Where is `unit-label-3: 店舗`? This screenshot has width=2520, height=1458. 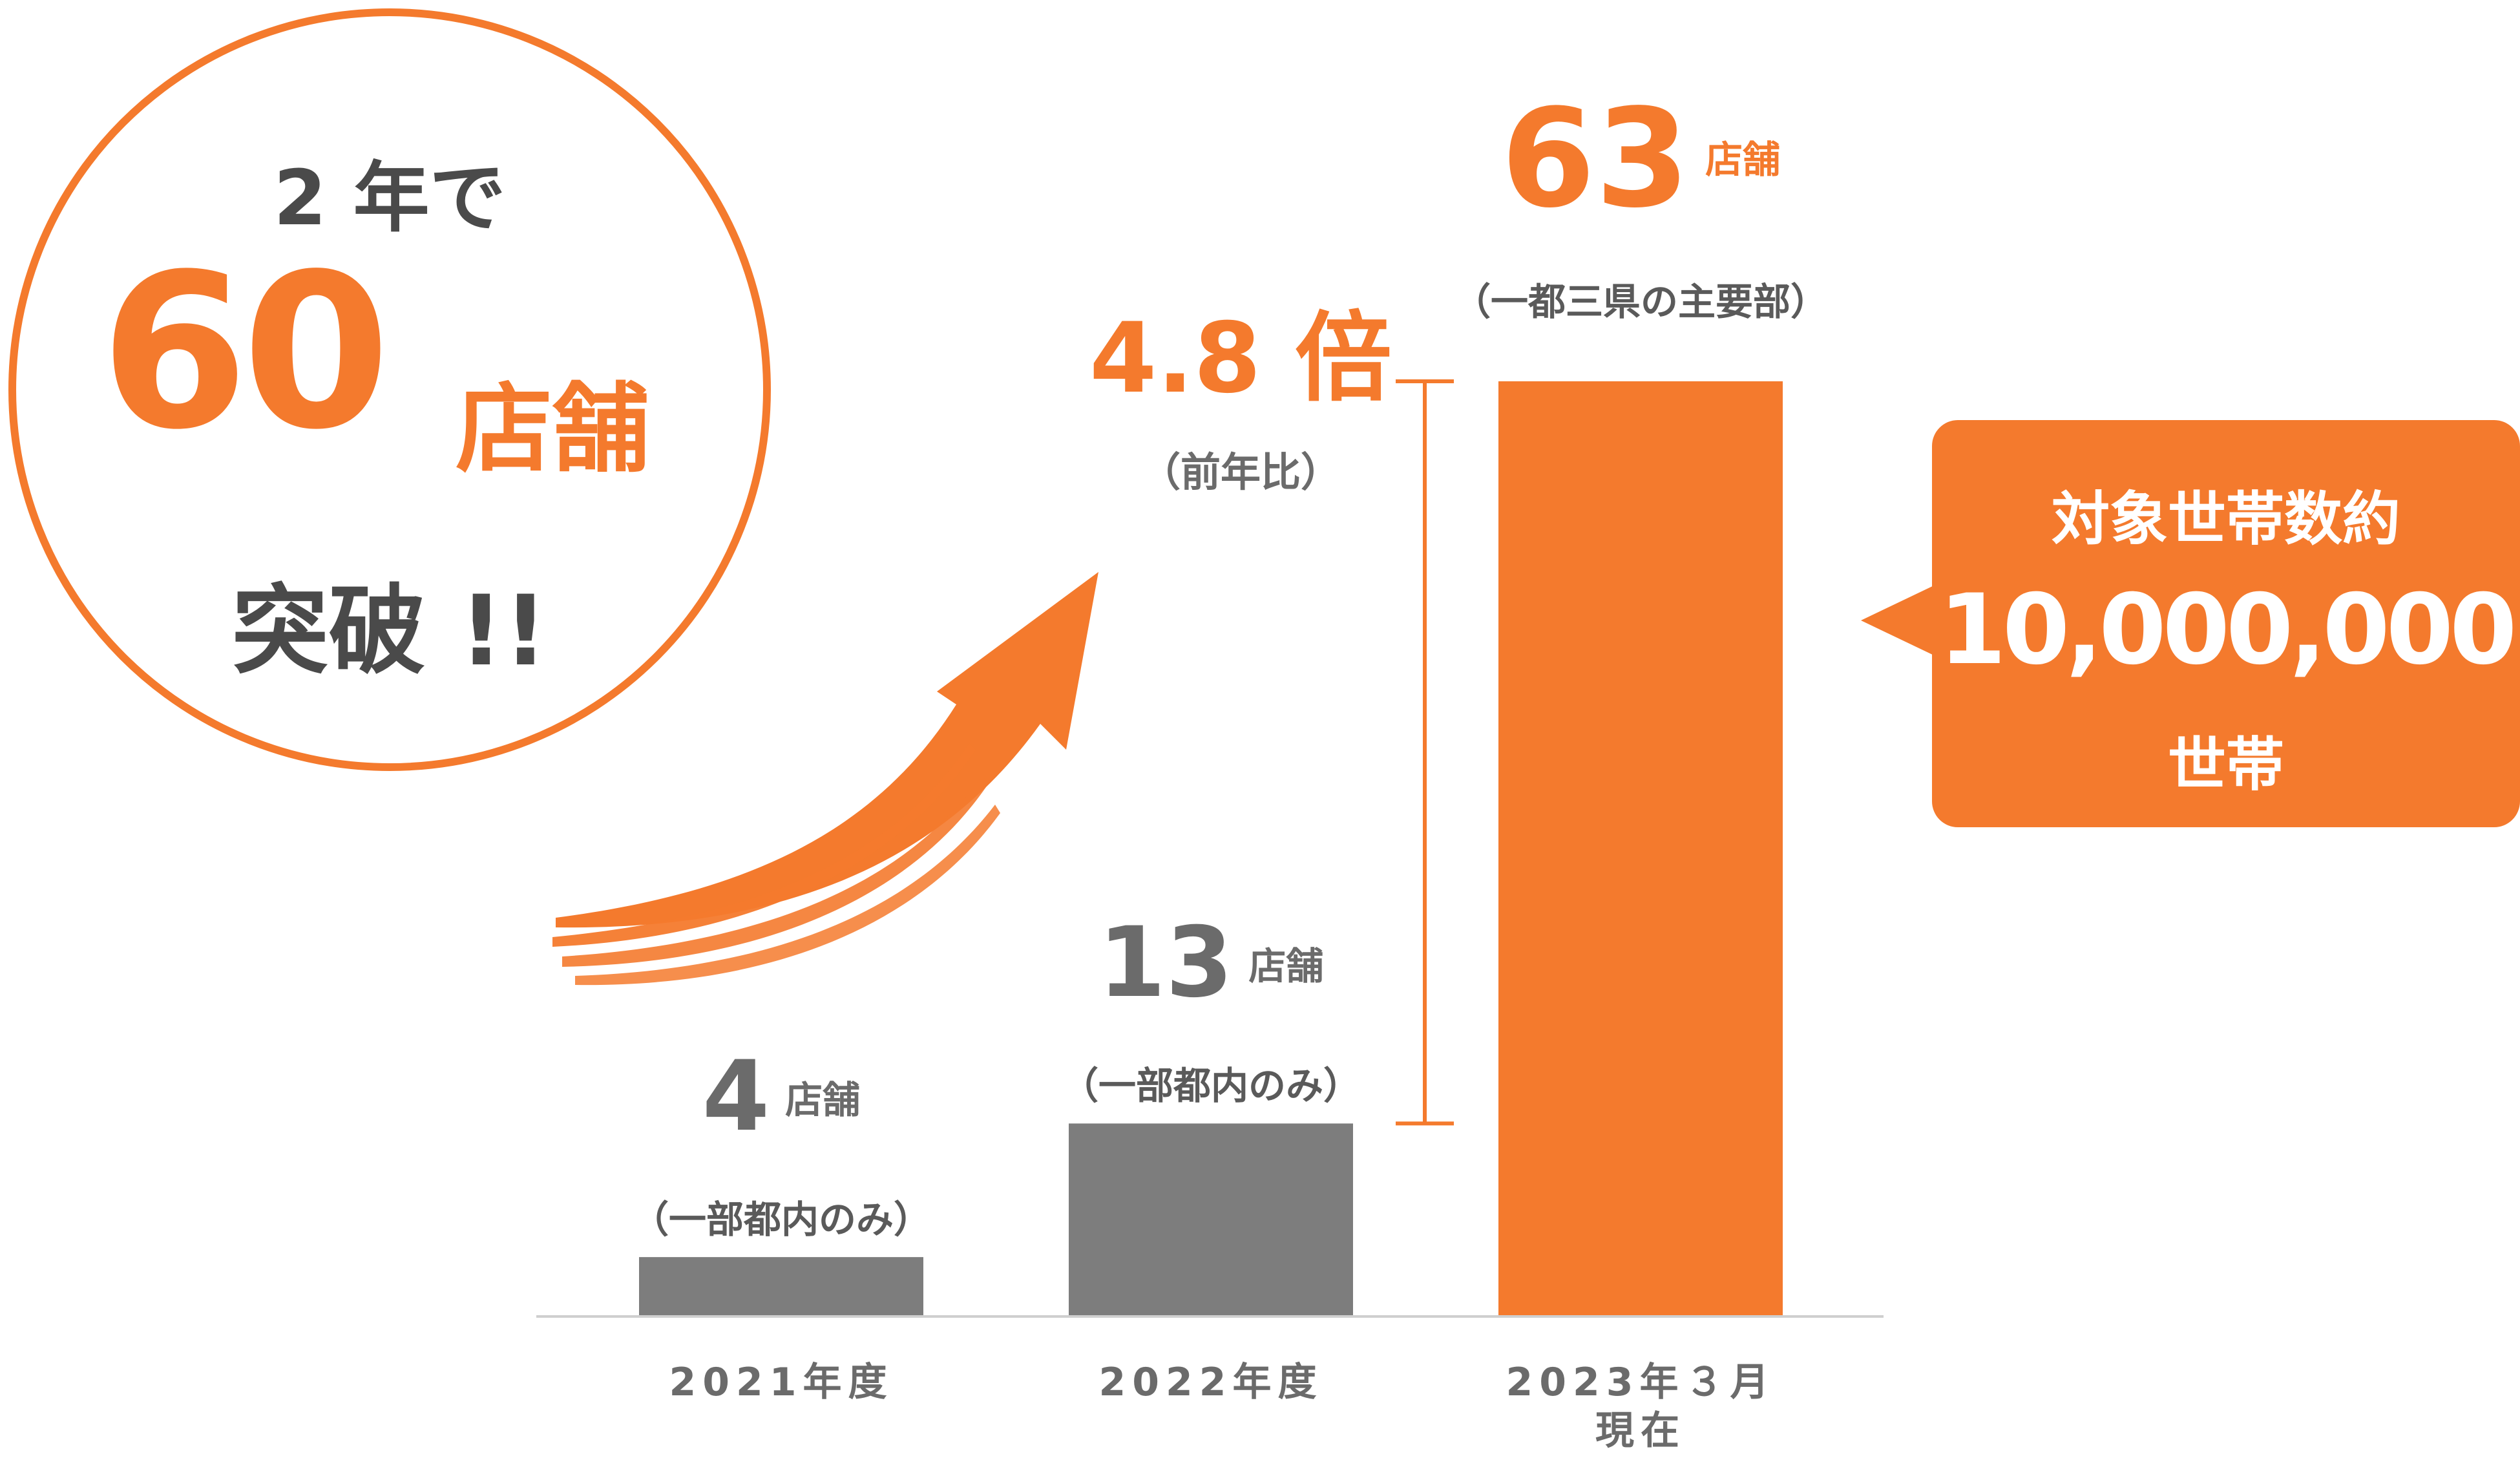
unit-label-3: 店舗 is located at coordinates (1743, 160).